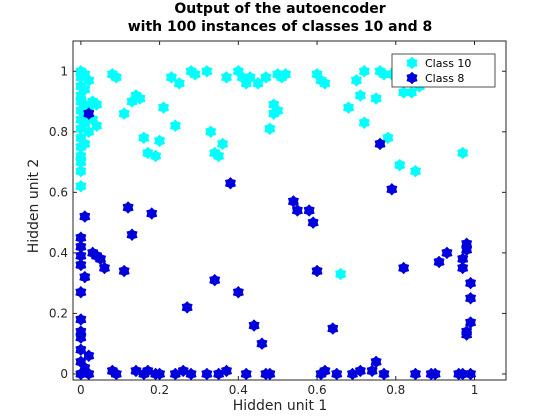 The height and width of the screenshot is (420, 560). Describe the element at coordinates (58, 192) in the screenshot. I see `y-tick-label: 0.6` at that location.